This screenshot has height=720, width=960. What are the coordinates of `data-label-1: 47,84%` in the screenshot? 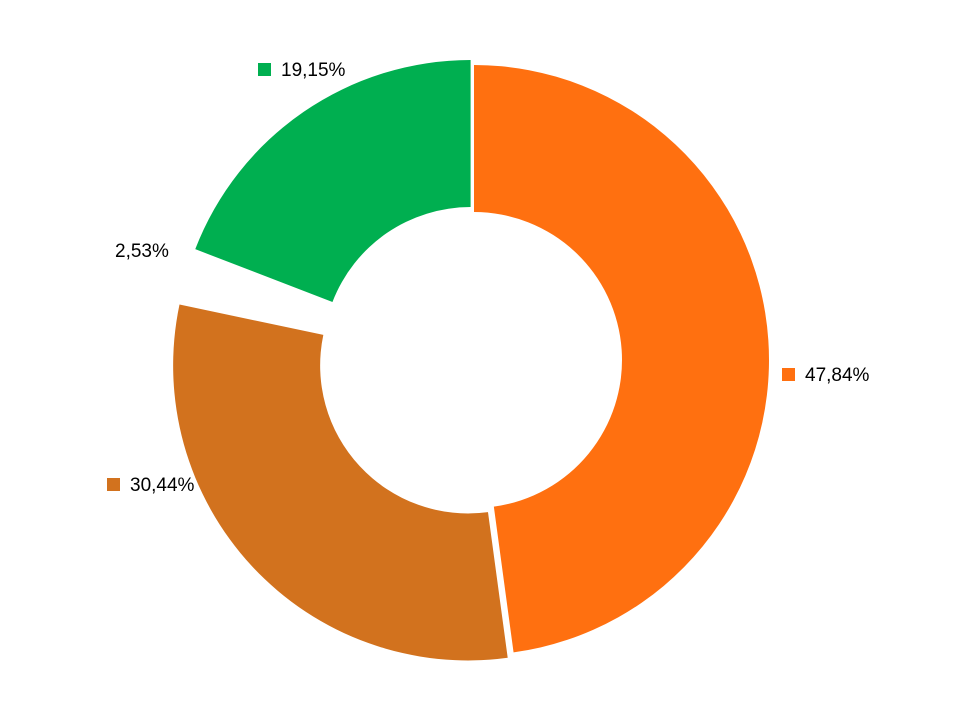 It's located at (837, 375).